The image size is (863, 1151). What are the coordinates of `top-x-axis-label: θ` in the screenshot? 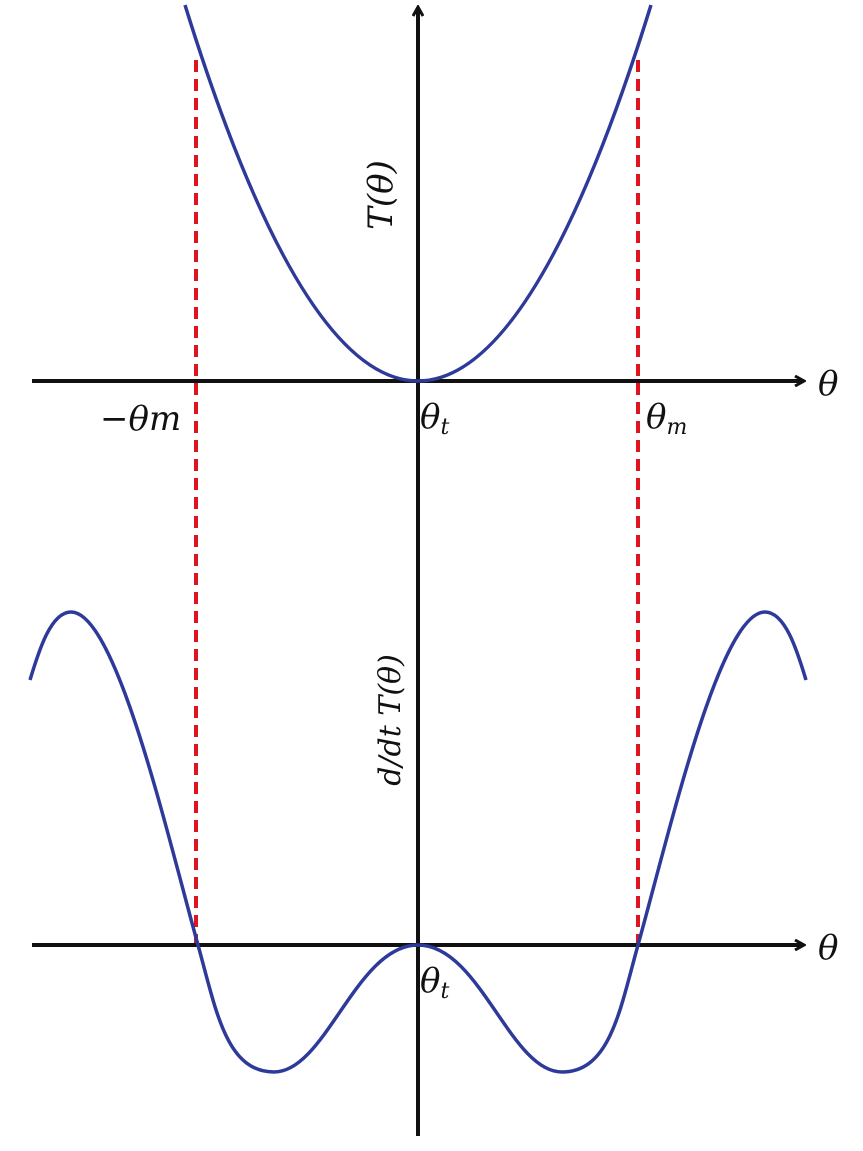 It's located at (828, 384).